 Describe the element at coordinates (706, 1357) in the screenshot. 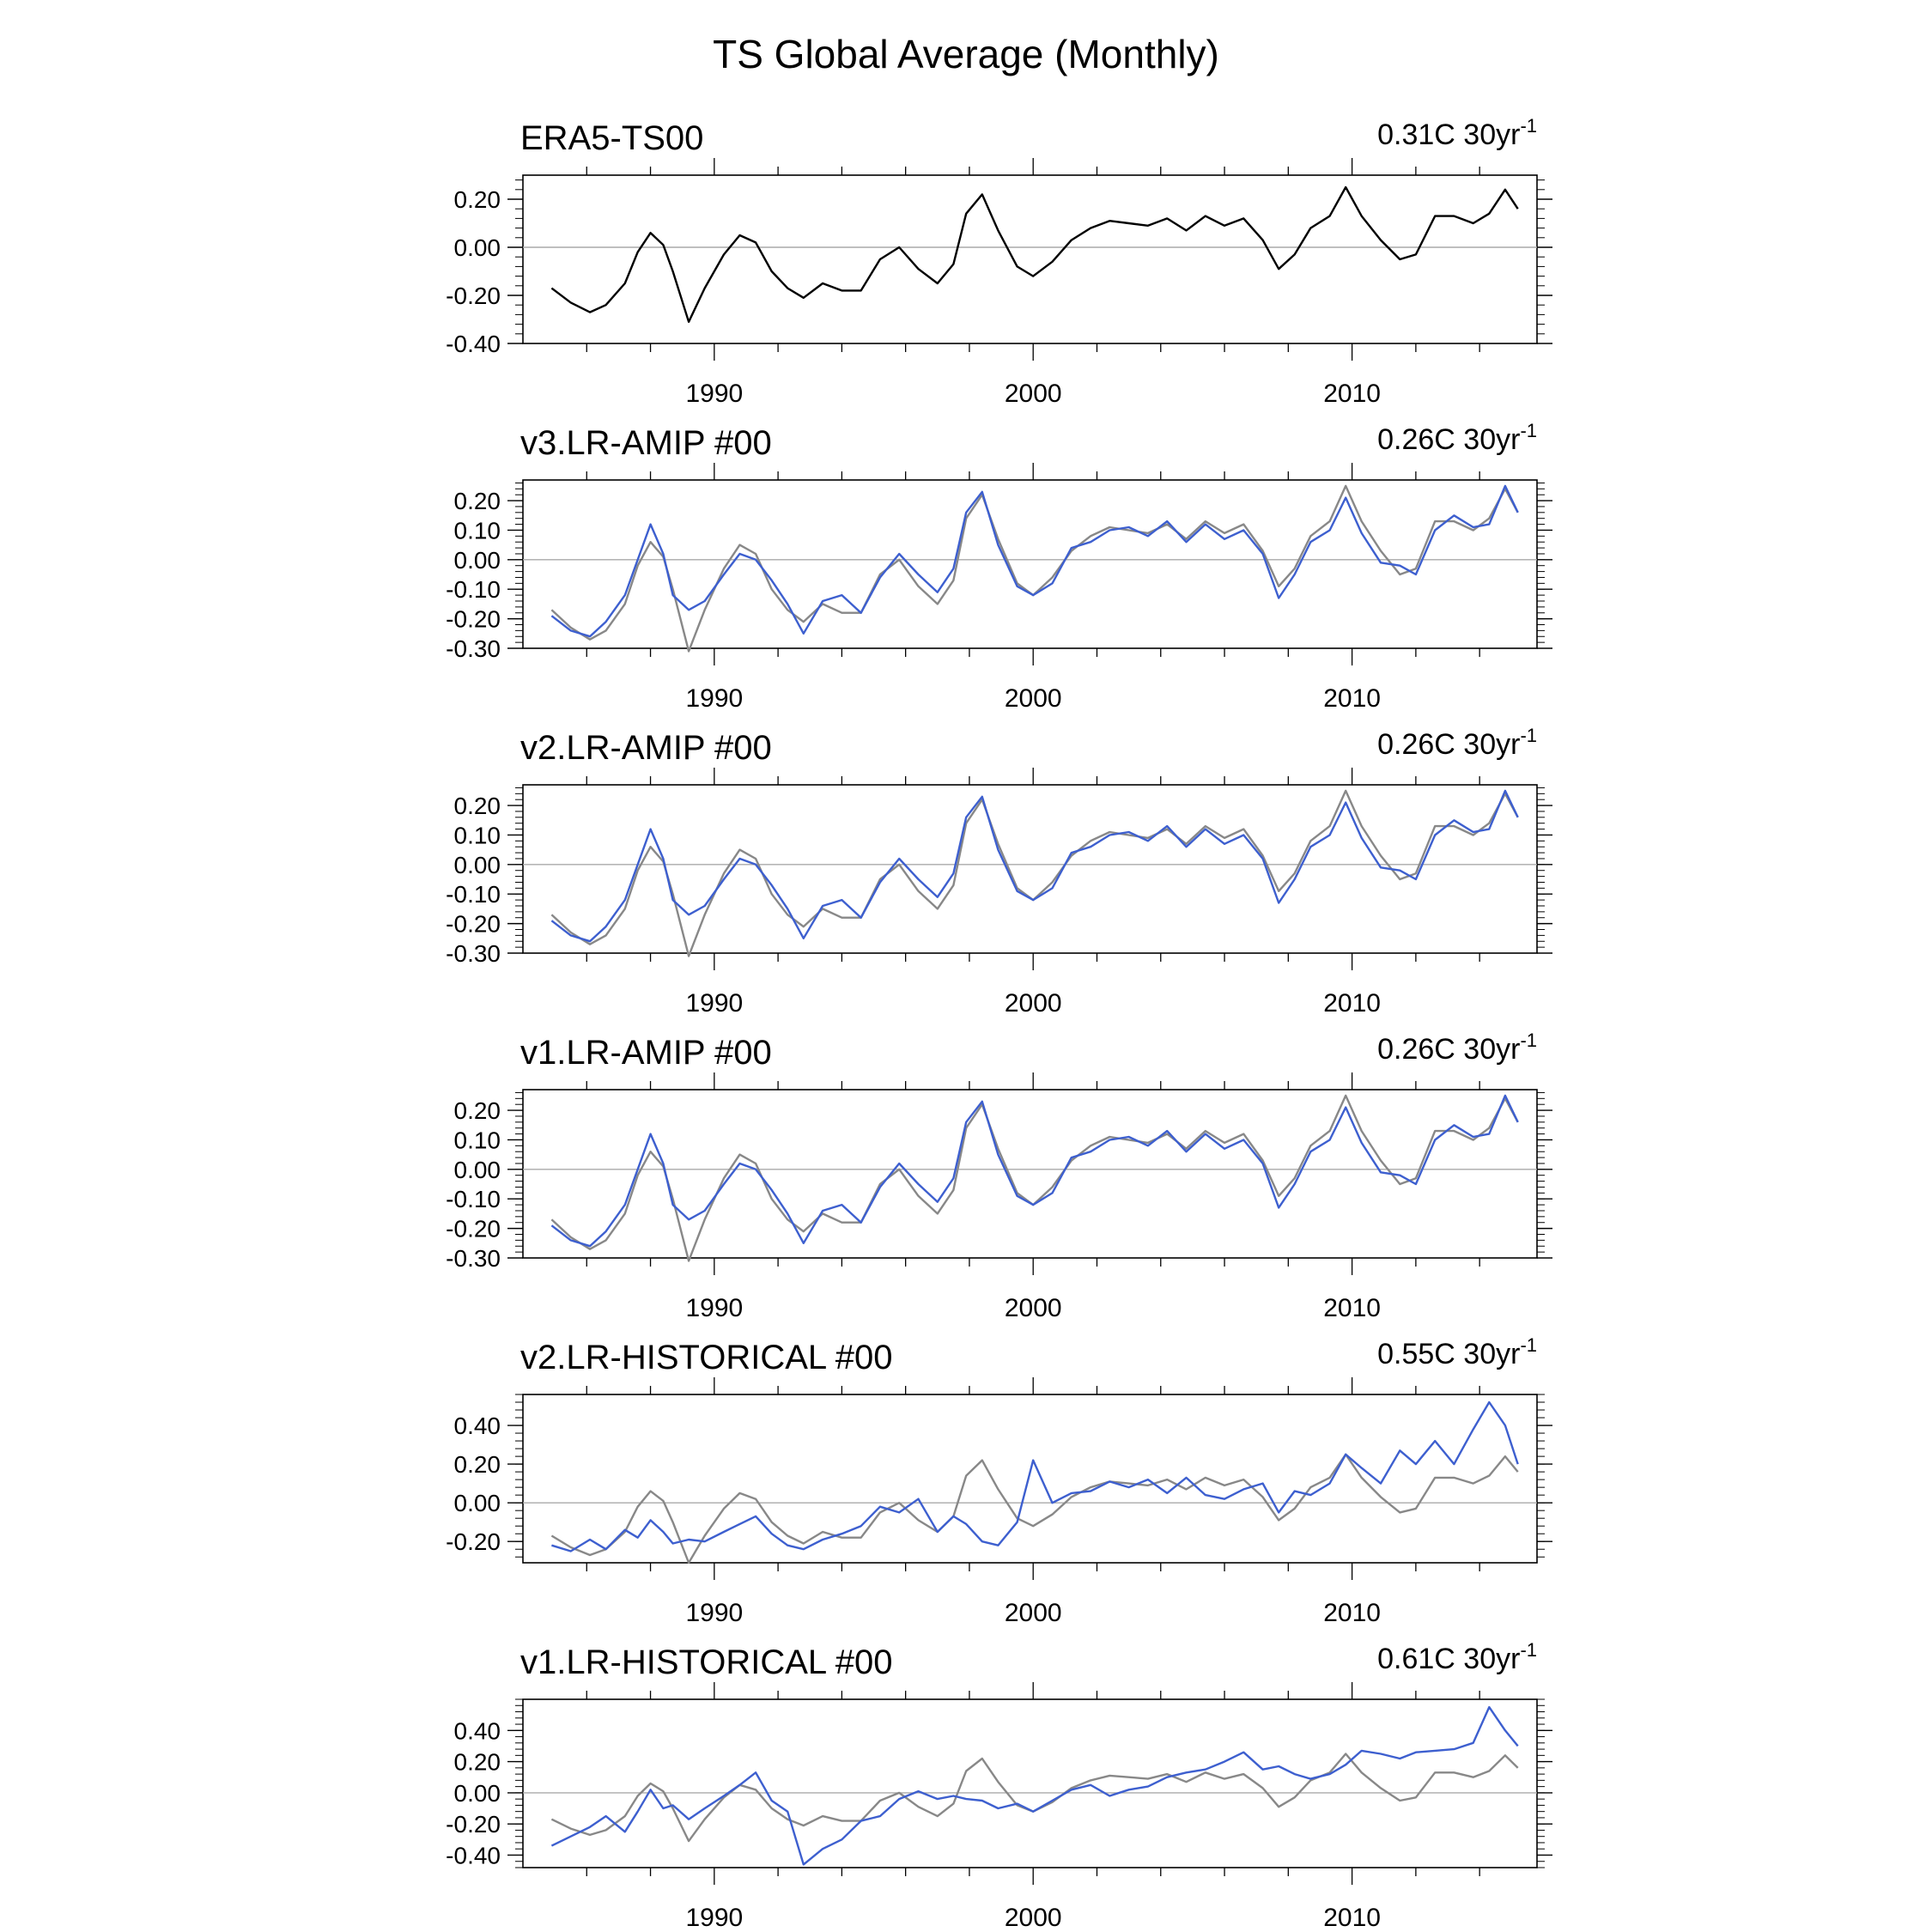

I see `panel-title: v2.LR-HISTORICAL #00` at that location.